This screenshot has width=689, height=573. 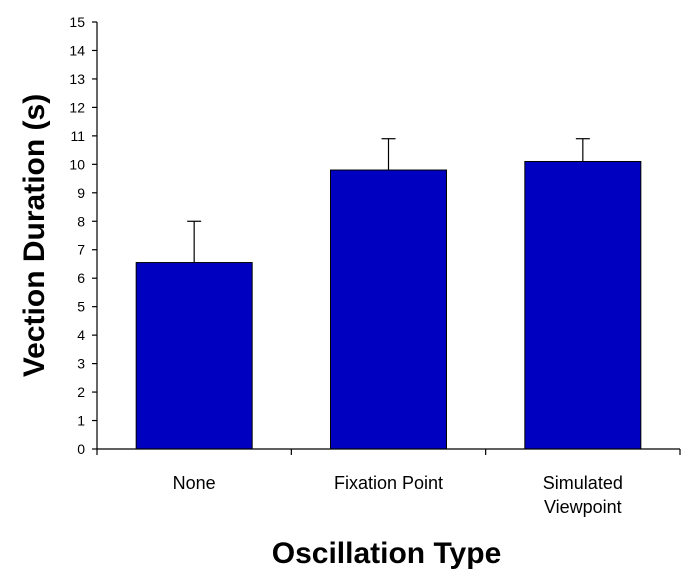 I want to click on y-tick-label: 7, so click(x=81, y=250).